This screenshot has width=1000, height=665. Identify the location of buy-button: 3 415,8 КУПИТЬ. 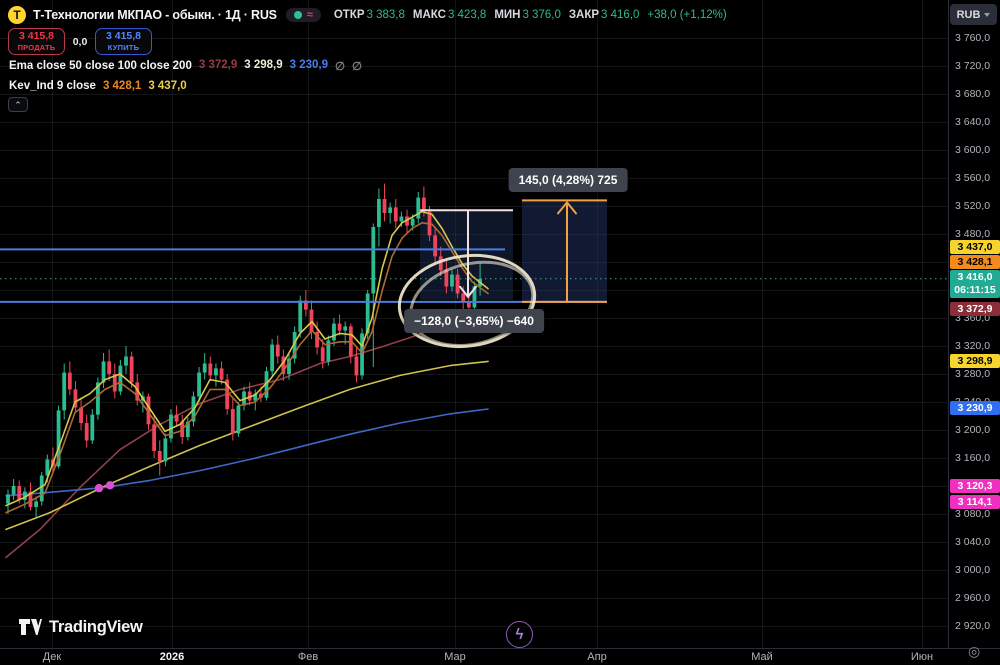
(123, 41).